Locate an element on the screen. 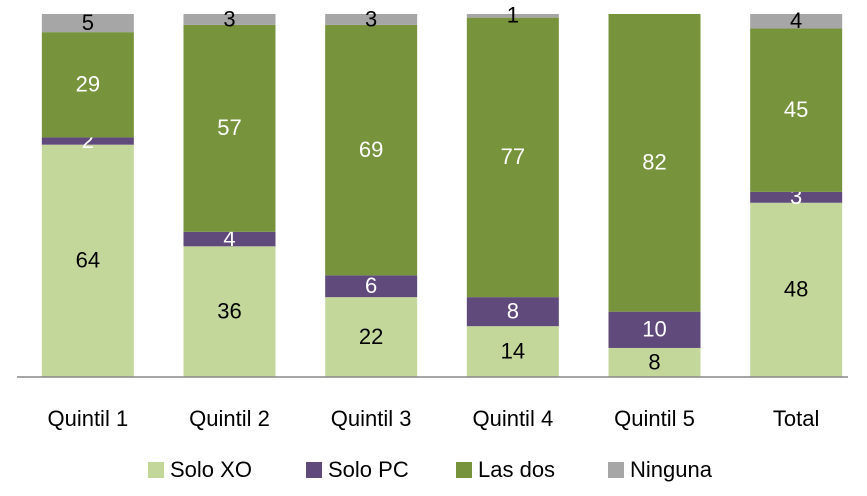 The height and width of the screenshot is (496, 867). data-label: 29 is located at coordinates (88, 84).